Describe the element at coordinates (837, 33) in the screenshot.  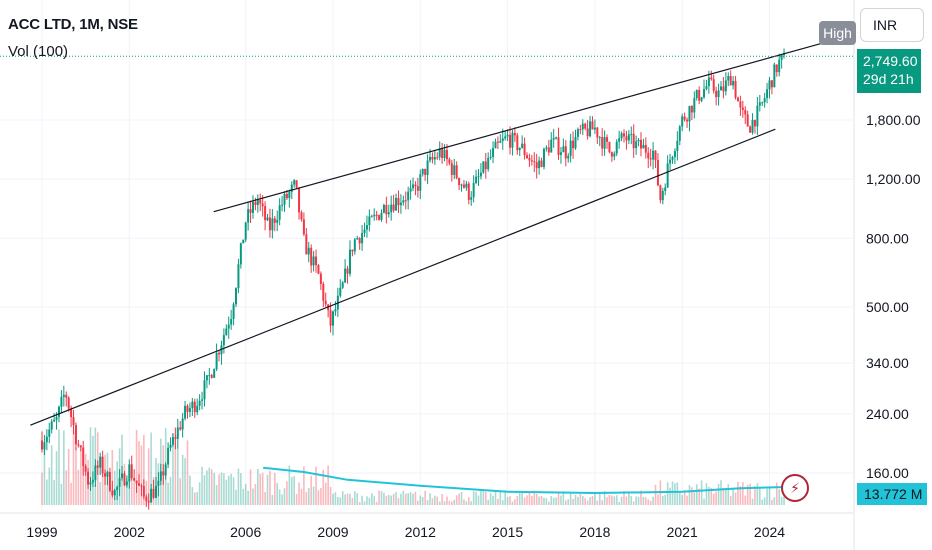
I see `high-price-label: High` at that location.